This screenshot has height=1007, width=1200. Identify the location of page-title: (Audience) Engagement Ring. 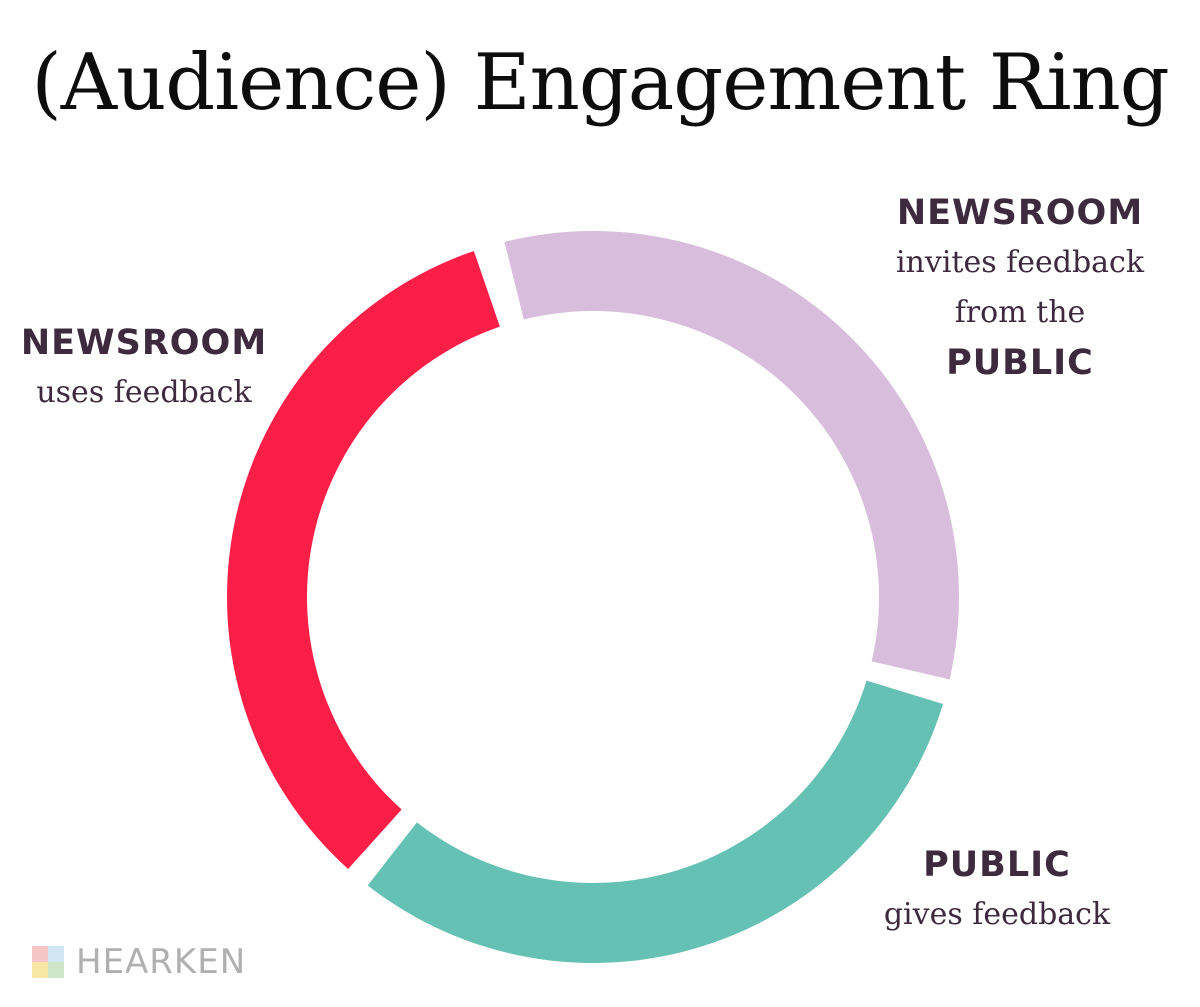
(600, 83).